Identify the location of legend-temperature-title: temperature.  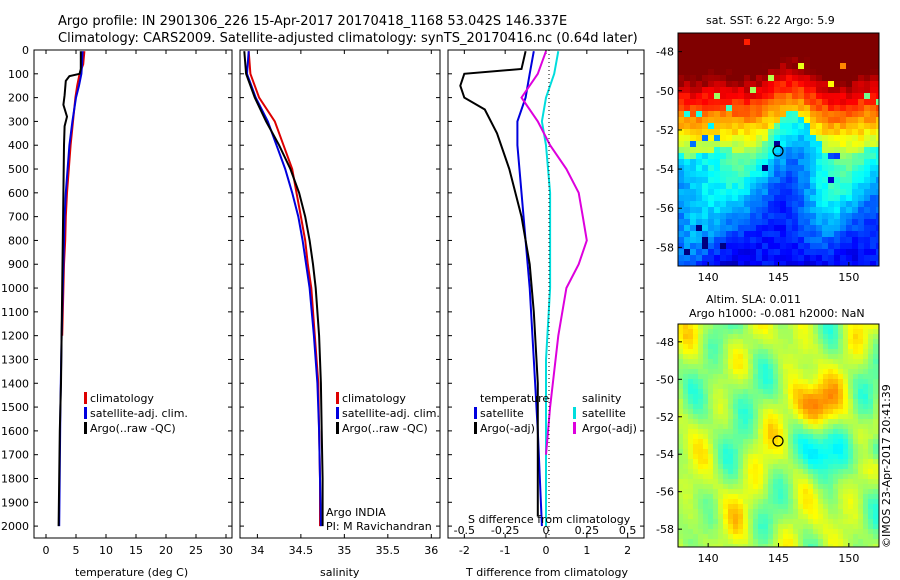
(514, 398).